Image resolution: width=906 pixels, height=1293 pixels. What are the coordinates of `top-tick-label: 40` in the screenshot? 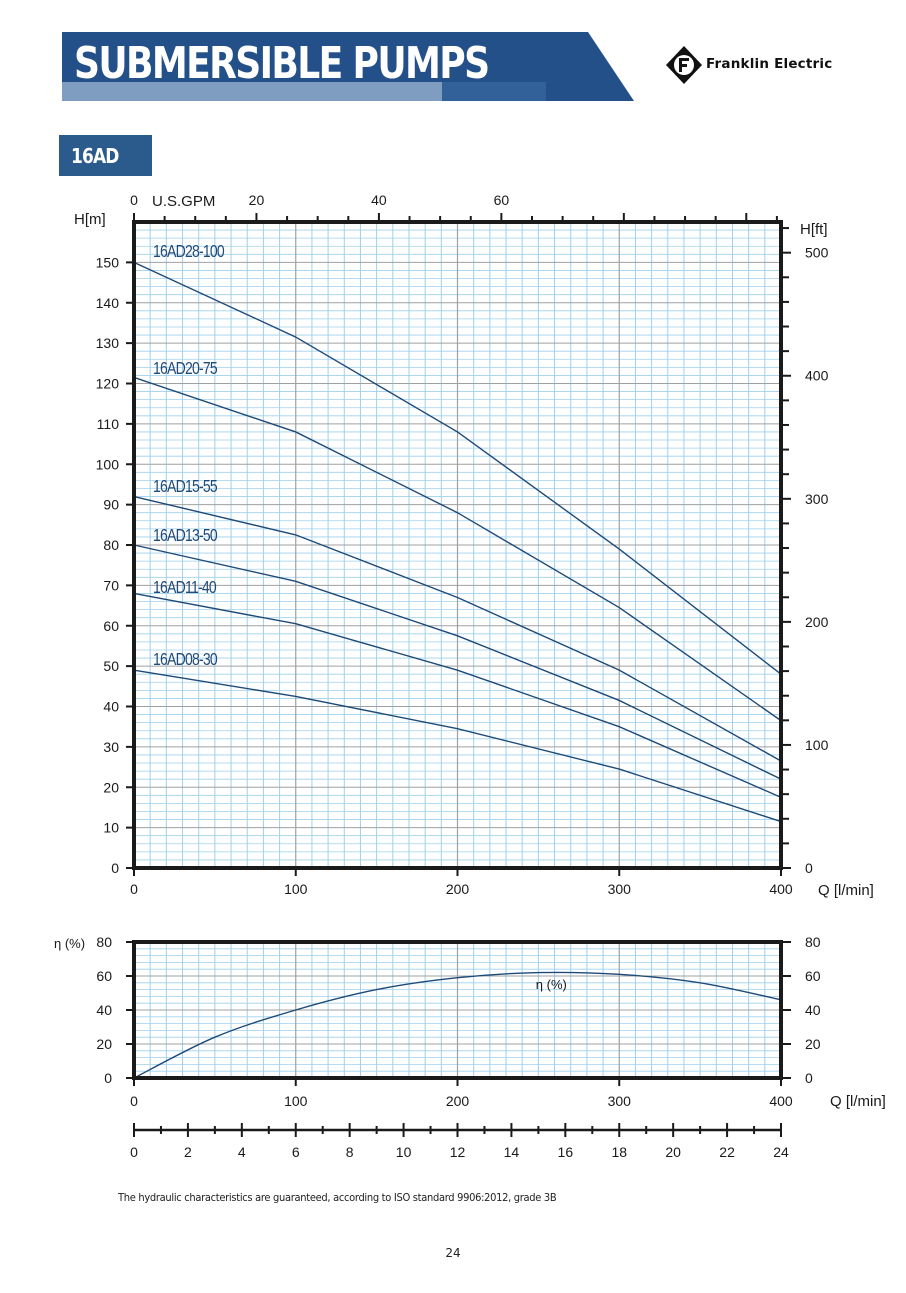 It's located at (379, 200).